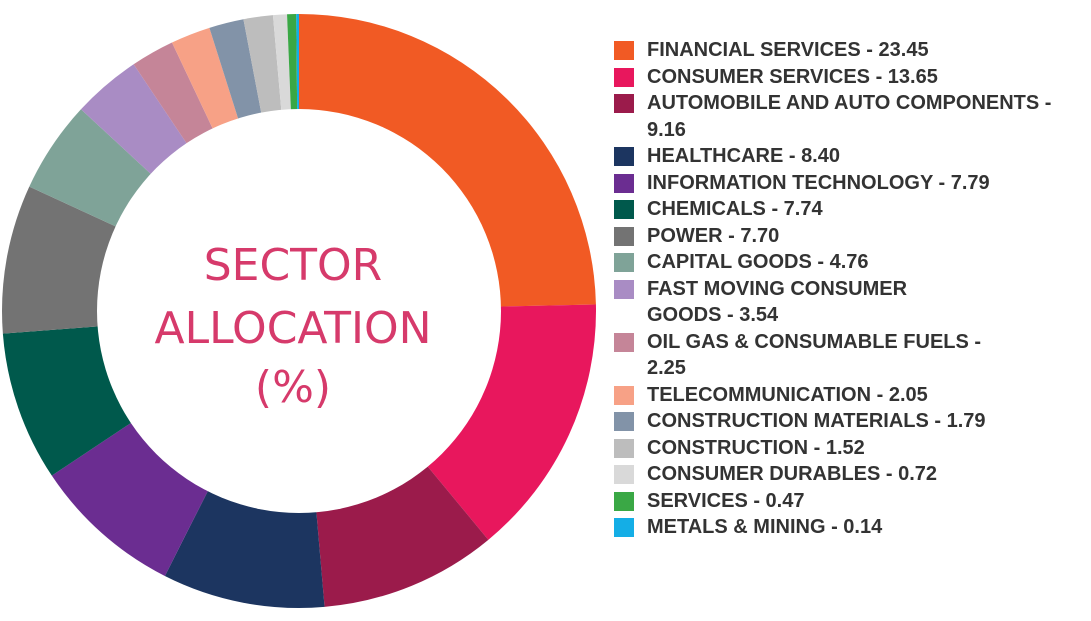  I want to click on legend-item: METALS & MINING - 0.14, so click(851, 527).